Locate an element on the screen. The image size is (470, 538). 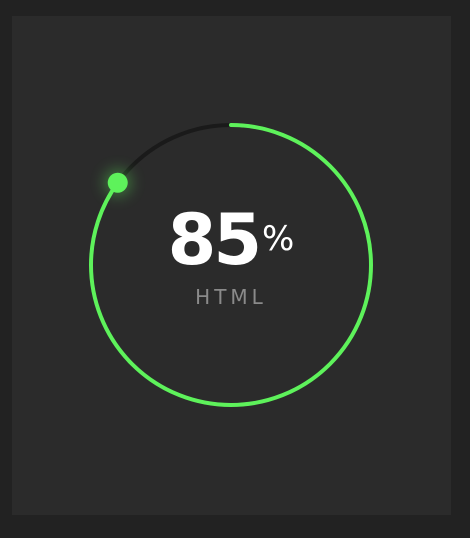
progress-label: HTML is located at coordinates (231, 297).